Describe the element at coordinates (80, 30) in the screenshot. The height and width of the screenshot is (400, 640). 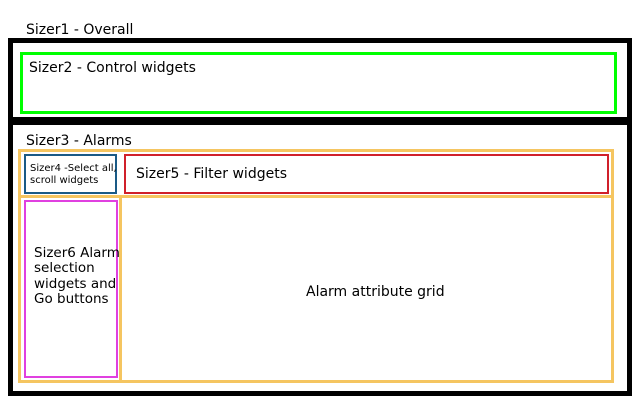
I see `sizer1-label: Sizer1 - Overall` at that location.